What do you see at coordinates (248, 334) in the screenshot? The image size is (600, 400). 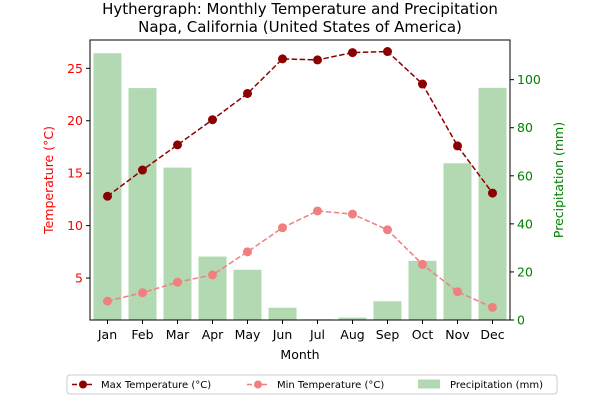 I see `x-tick-label-may: May` at bounding box center [248, 334].